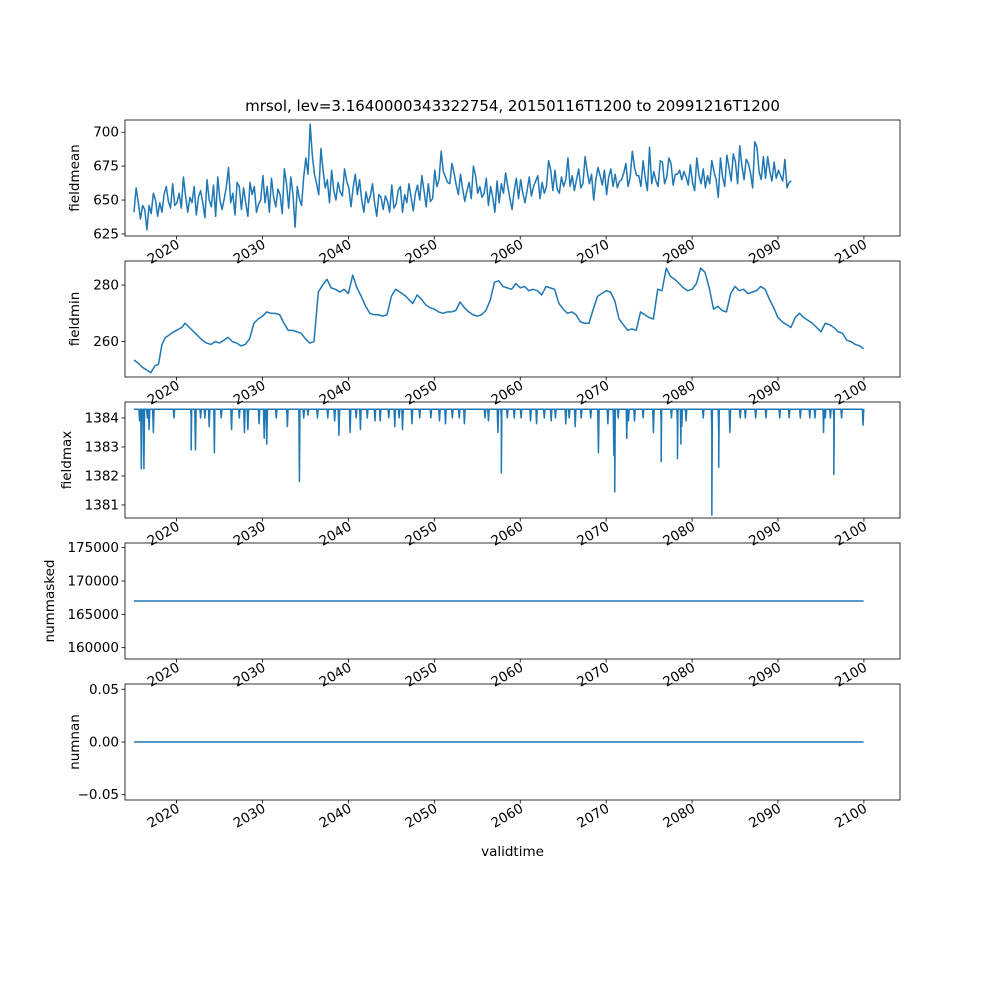 The width and height of the screenshot is (1000, 1000). What do you see at coordinates (106, 342) in the screenshot?
I see `y-tick-label: 260` at bounding box center [106, 342].